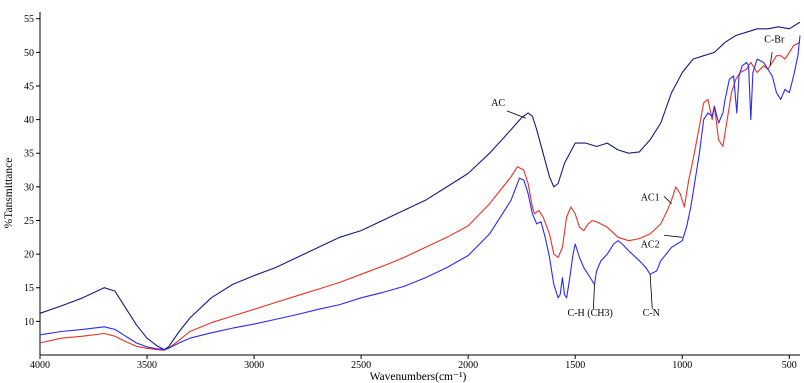 The image size is (804, 383). What do you see at coordinates (651, 313) in the screenshot?
I see `annotation-label: C-N` at bounding box center [651, 313].